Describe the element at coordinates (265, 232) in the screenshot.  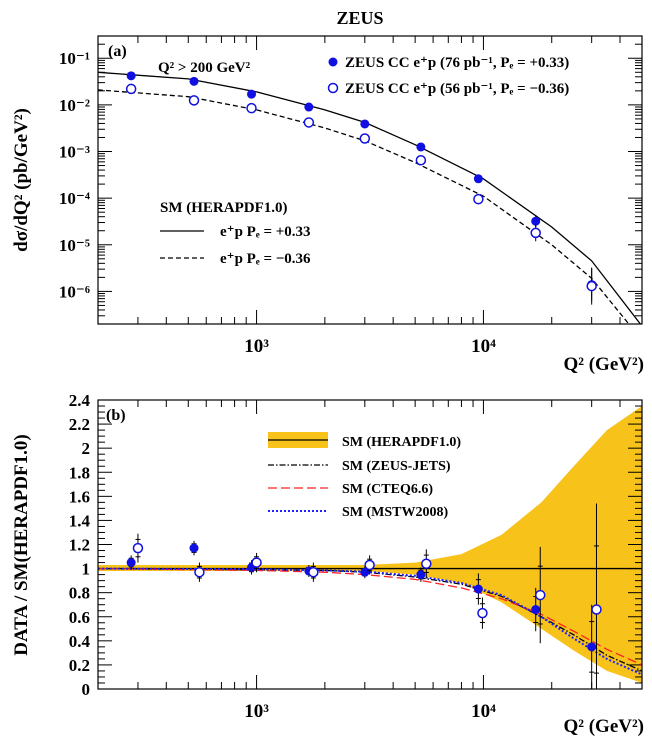
I see `sm-legend-curve-1: e⁺p Pₑ = +0.33` at that location.